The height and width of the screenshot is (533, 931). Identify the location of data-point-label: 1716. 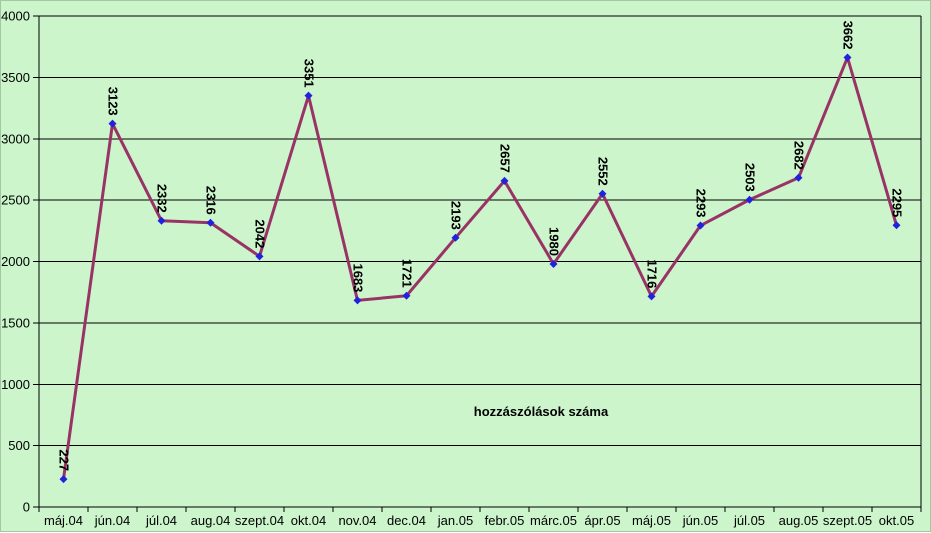
(652, 273).